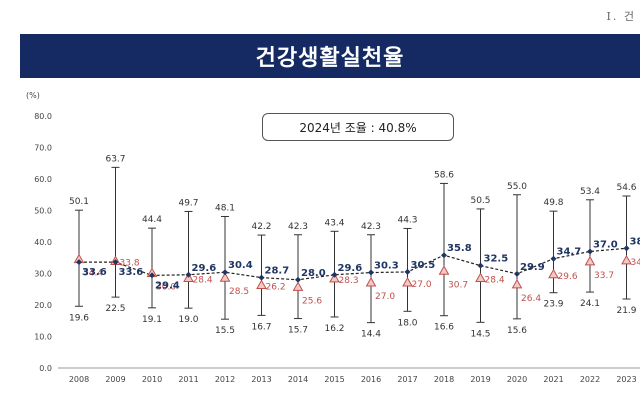 The height and width of the screenshot is (402, 640). What do you see at coordinates (371, 335) in the screenshot?
I see `min-value-label: 14.4` at bounding box center [371, 335].